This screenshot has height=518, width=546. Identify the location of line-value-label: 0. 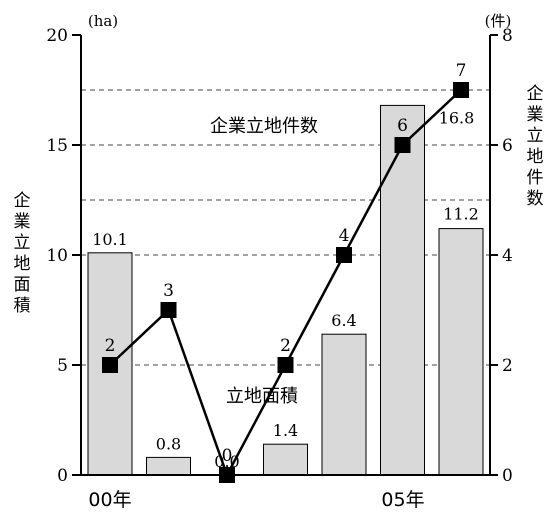
(227, 456).